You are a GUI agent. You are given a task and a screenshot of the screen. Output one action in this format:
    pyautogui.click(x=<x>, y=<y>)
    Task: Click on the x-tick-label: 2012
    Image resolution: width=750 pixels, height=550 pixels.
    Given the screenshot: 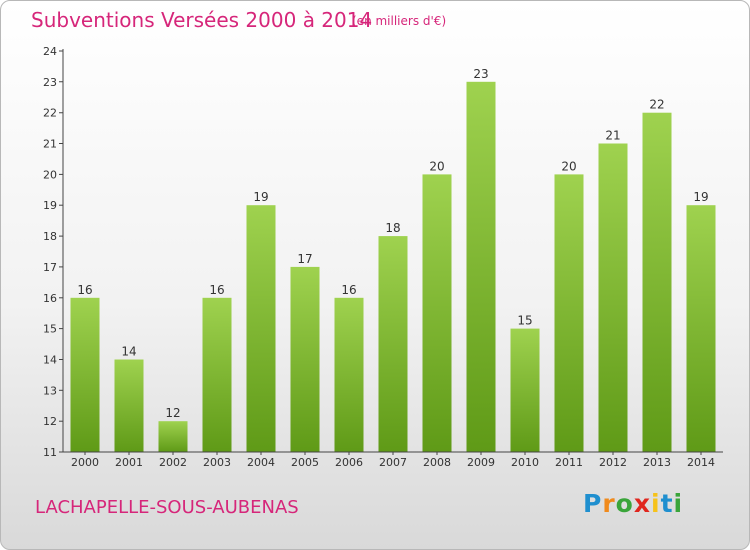 What is the action you would take?
    pyautogui.click(x=613, y=462)
    